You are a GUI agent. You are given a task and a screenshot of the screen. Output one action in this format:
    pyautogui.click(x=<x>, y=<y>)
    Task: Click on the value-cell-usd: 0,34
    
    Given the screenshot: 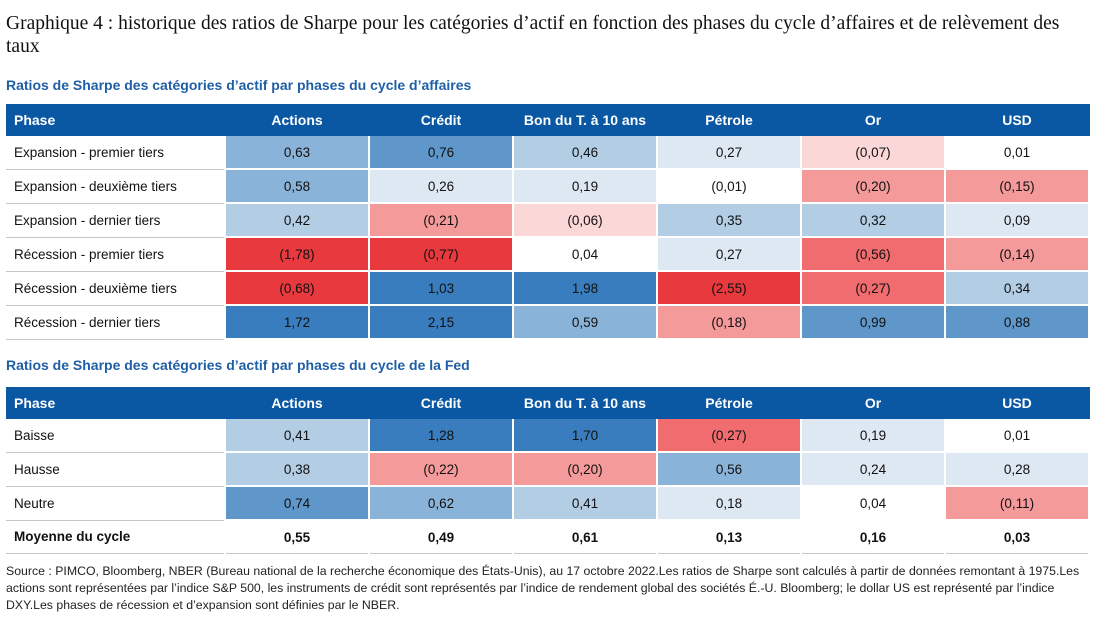 What is the action you would take?
    pyautogui.click(x=1017, y=288)
    